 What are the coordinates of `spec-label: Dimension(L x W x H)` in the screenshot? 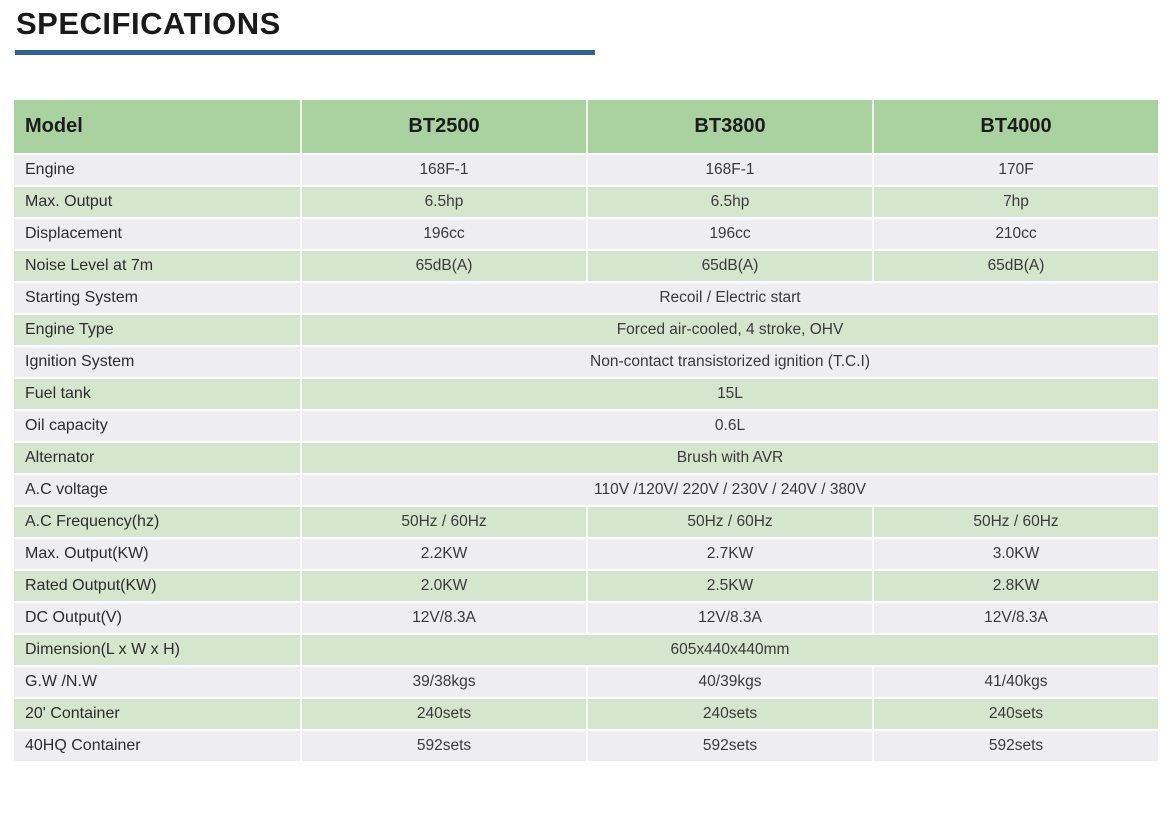 It's located at (157, 651).